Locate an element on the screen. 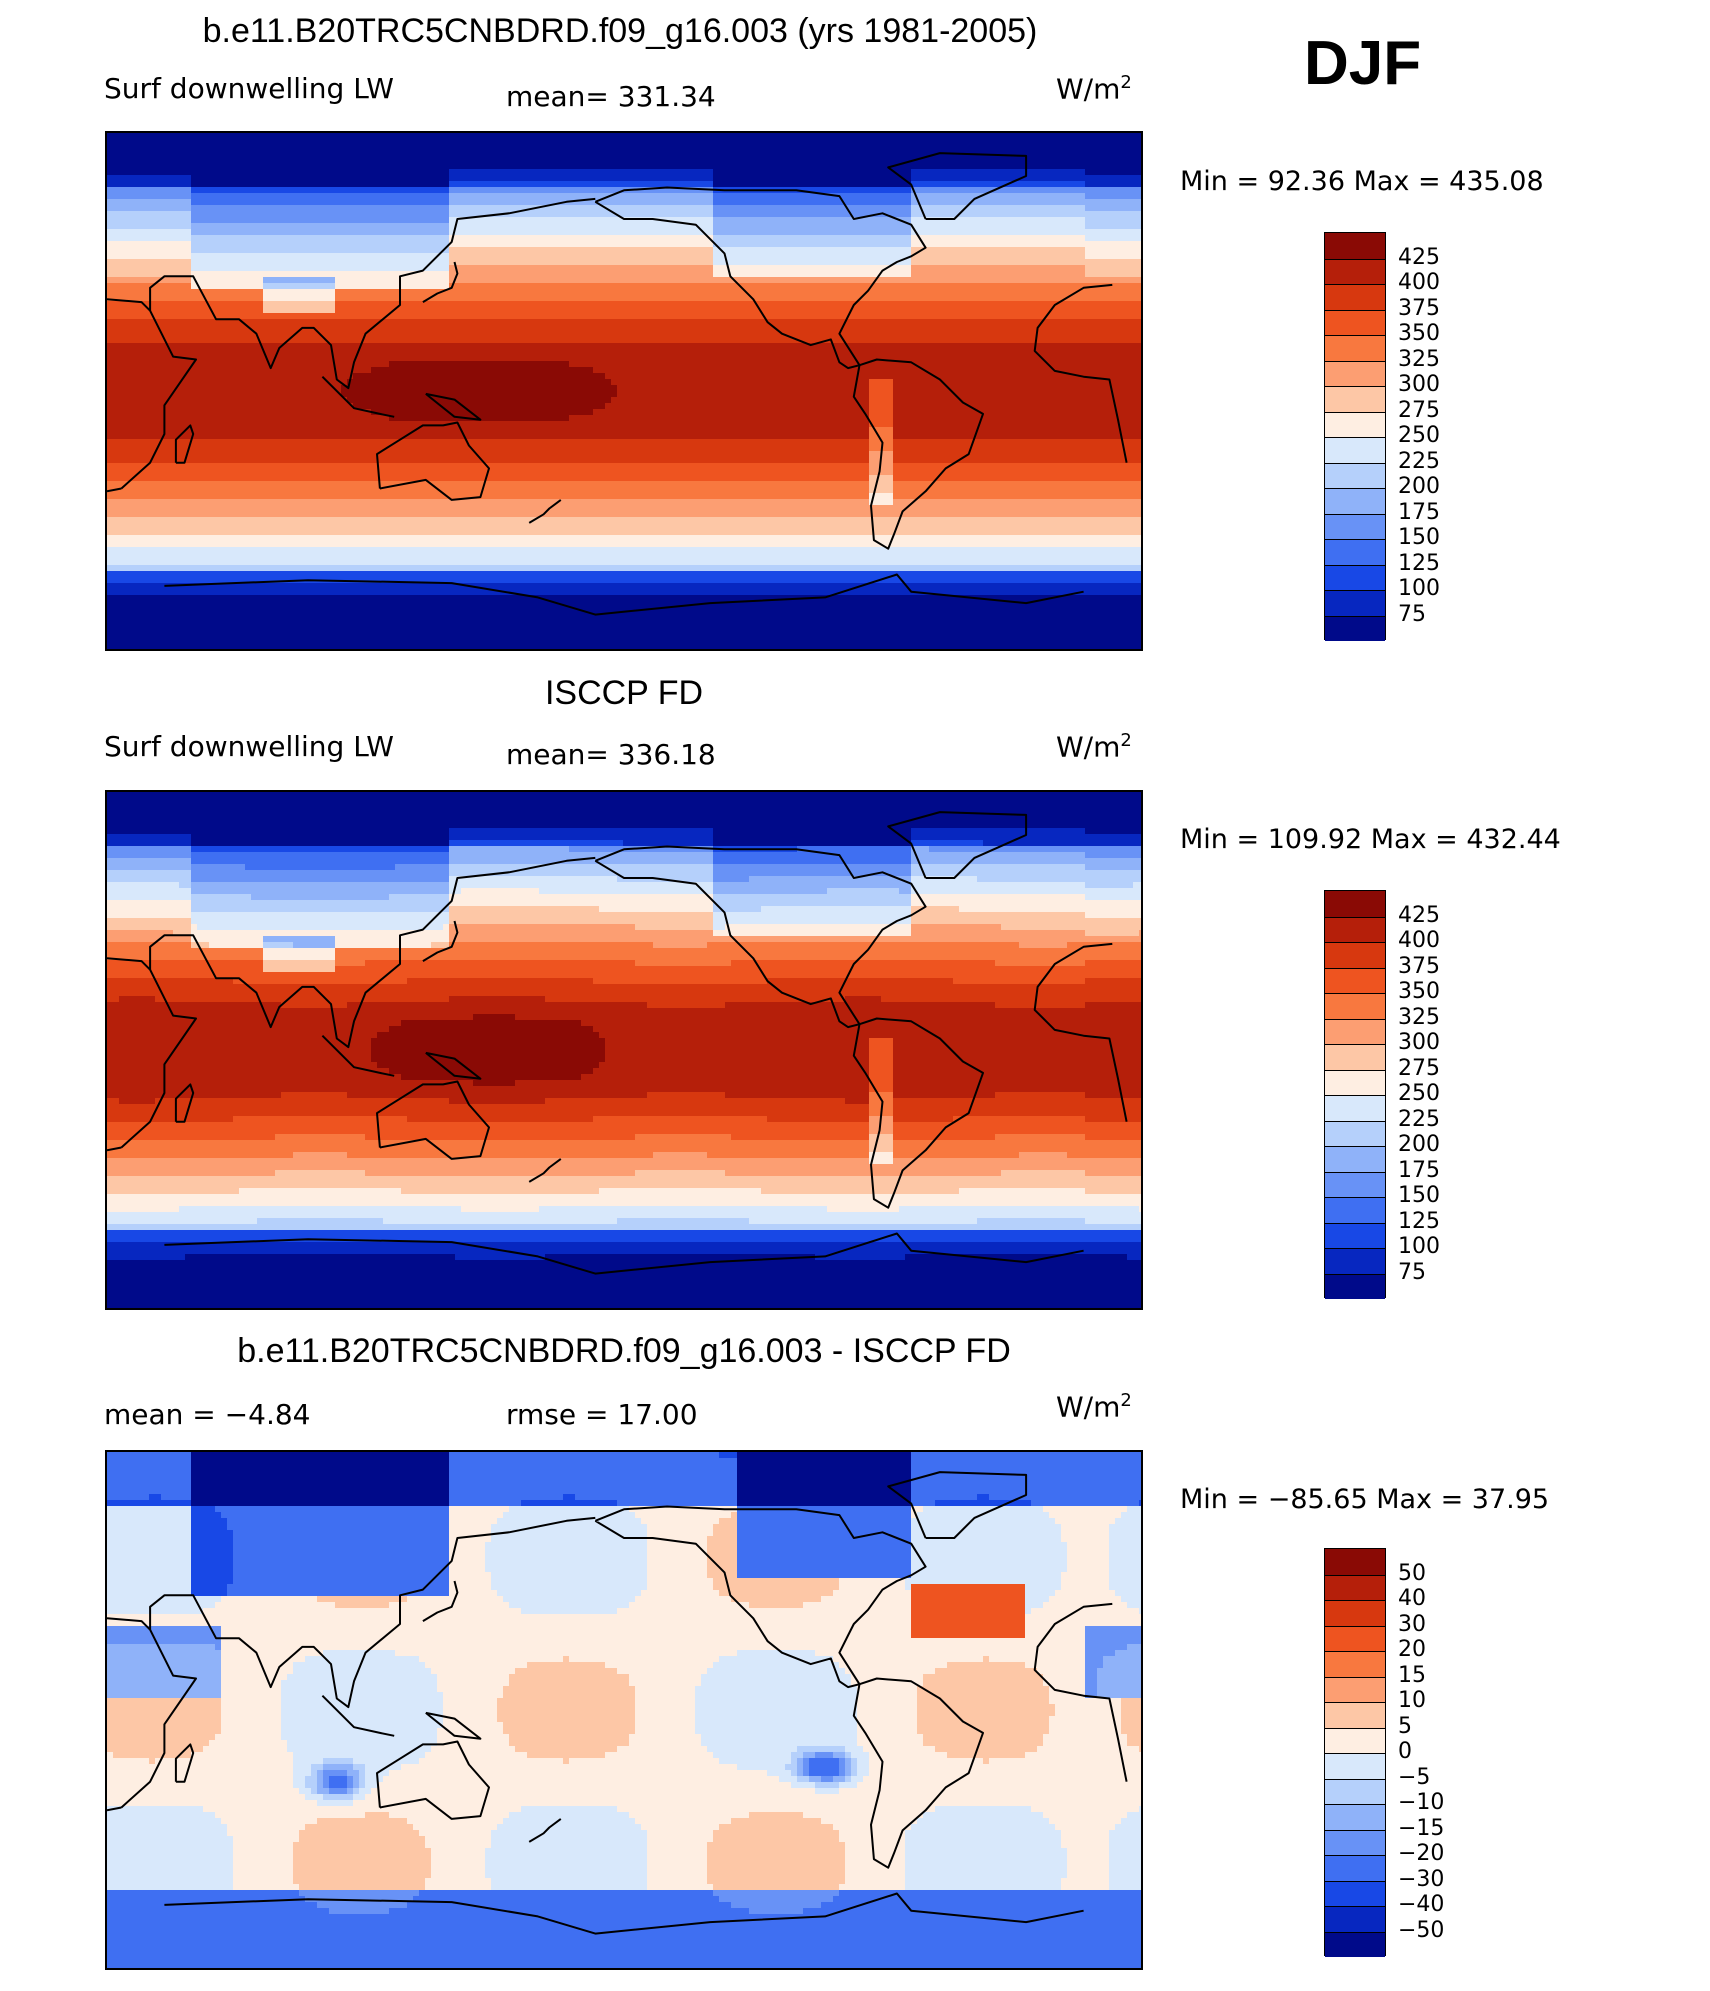 Image resolution: width=1710 pixels, height=1991 pixels. colorbar-tick-label: 175 is located at coordinates (1419, 1170).